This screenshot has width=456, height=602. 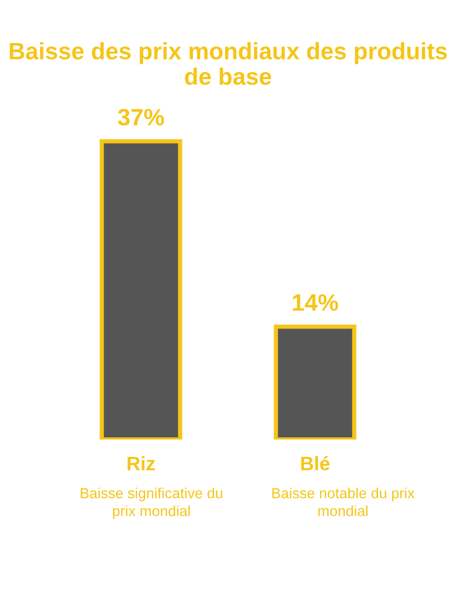 What do you see at coordinates (151, 504) in the screenshot?
I see `text: Baisse significative du prix mondial` at bounding box center [151, 504].